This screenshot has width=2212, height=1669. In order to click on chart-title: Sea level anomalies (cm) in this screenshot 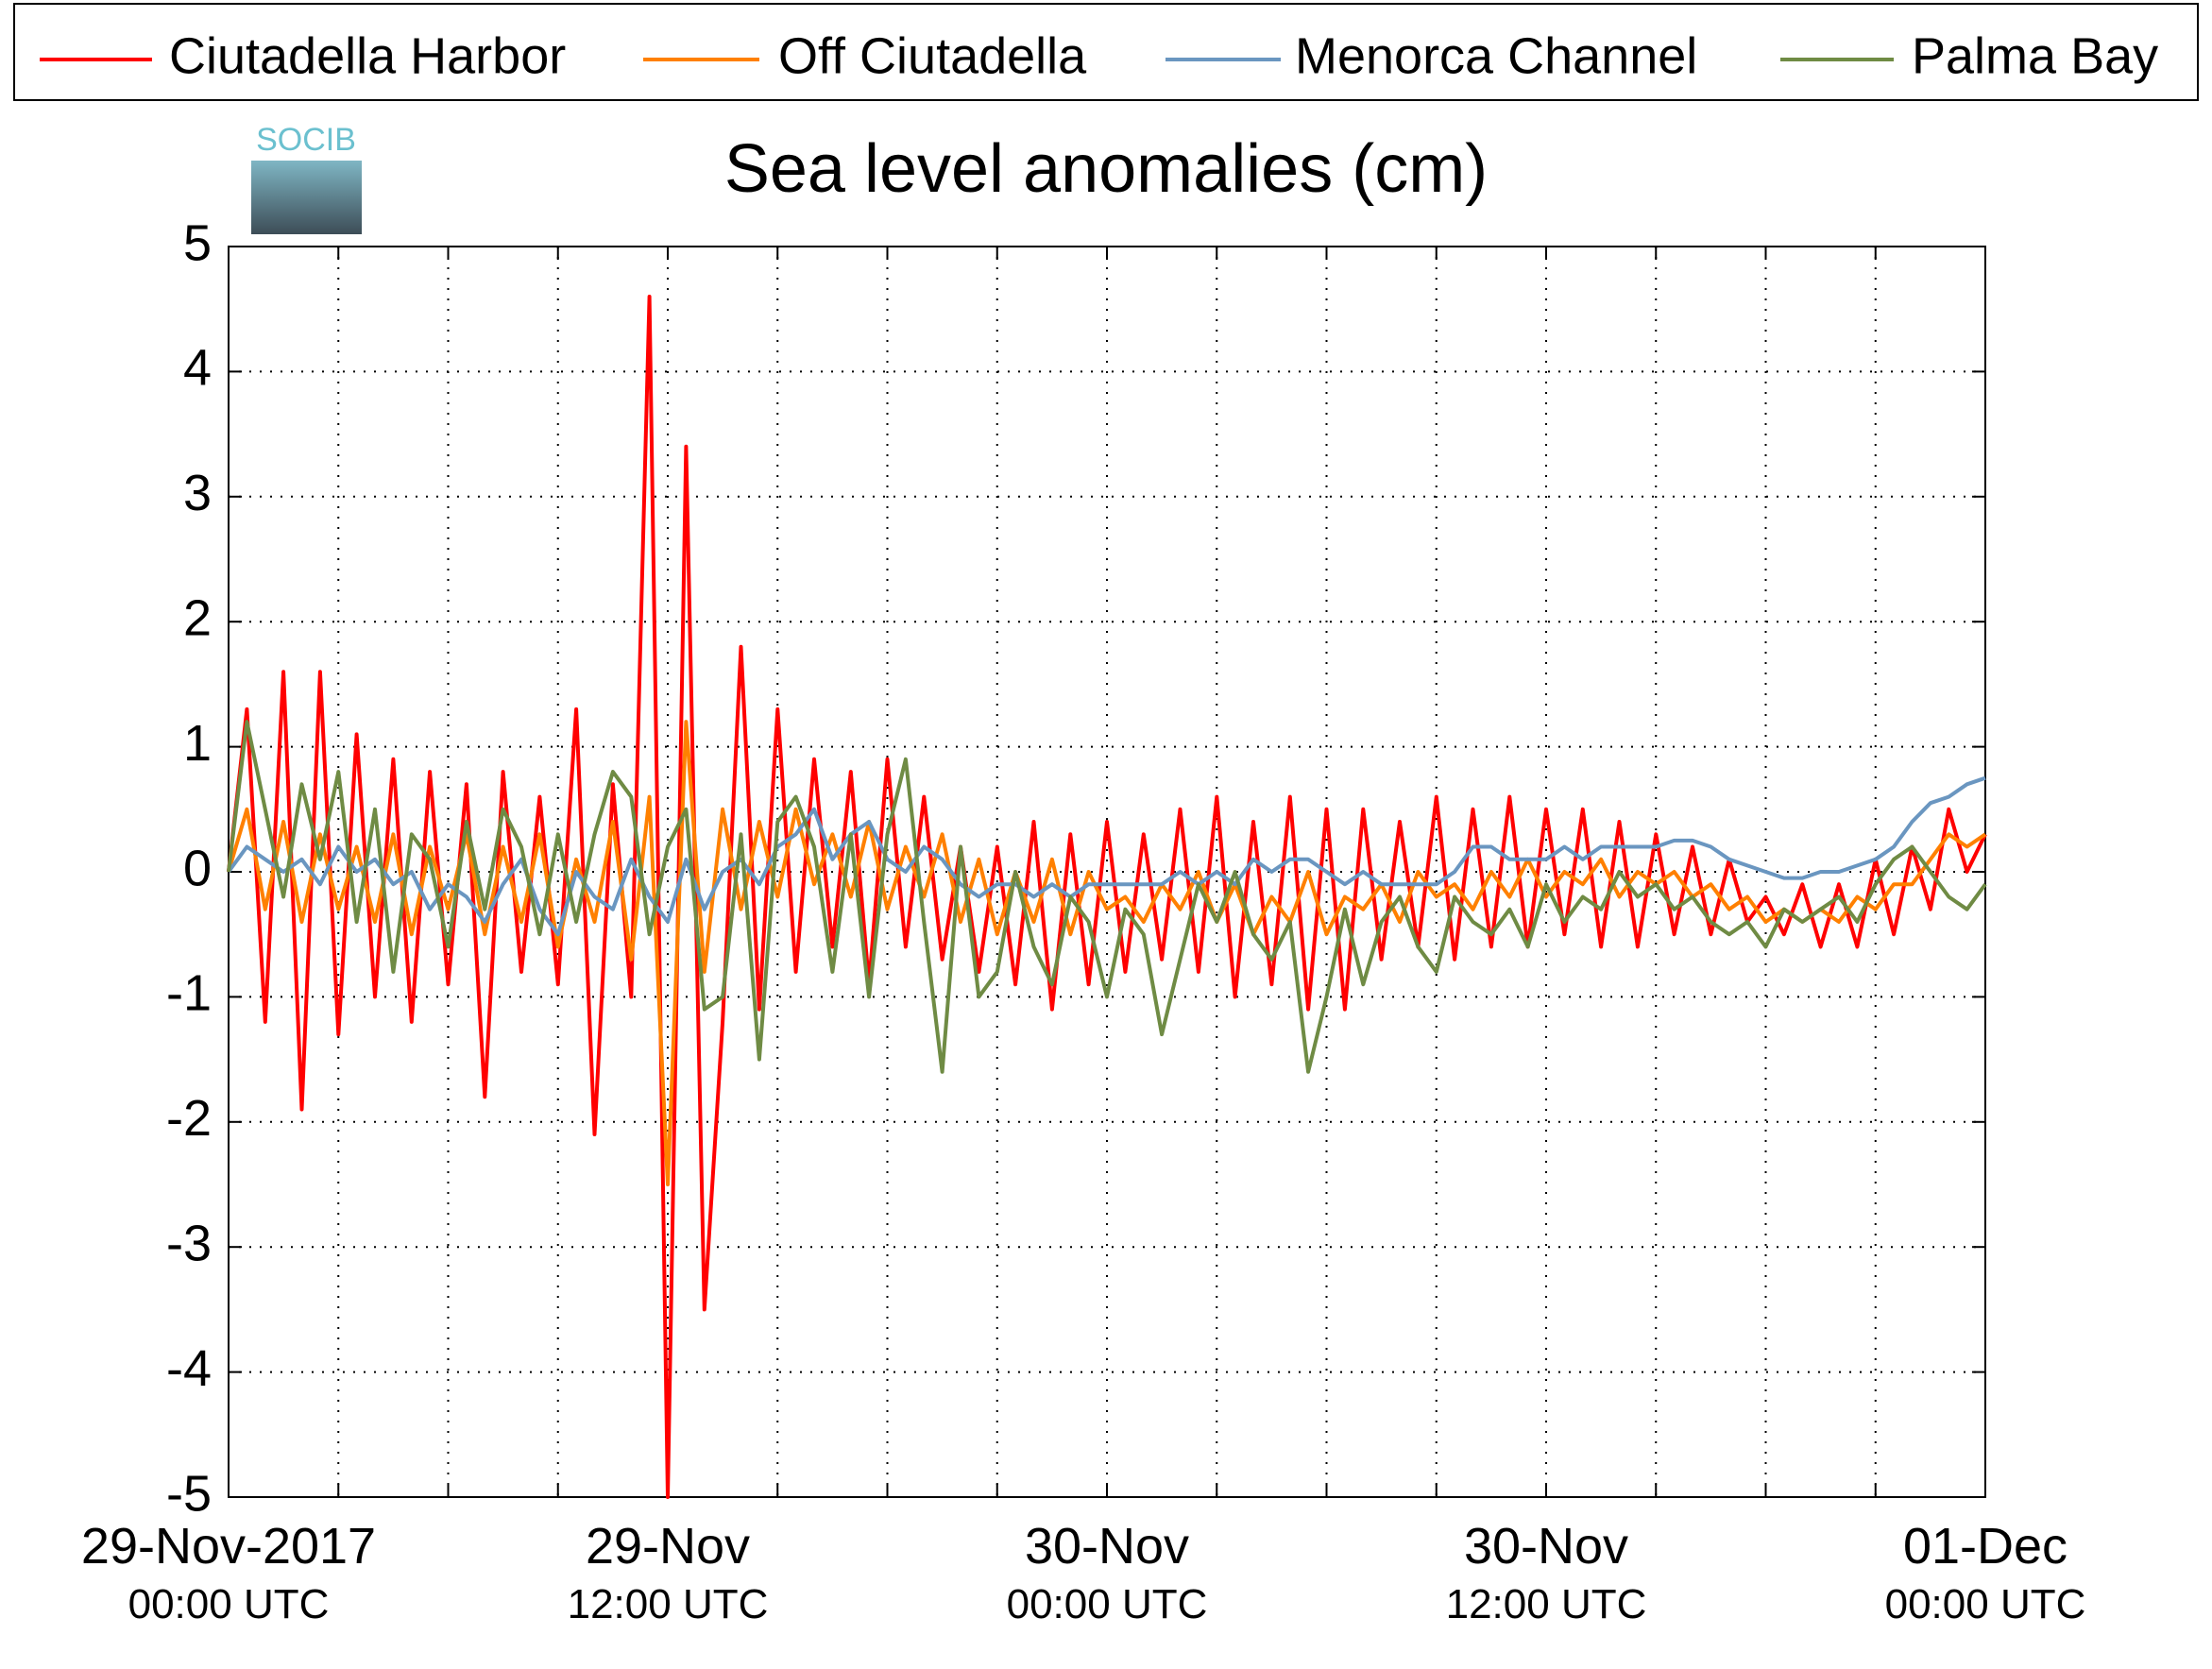, I will do `click(1106, 169)`.